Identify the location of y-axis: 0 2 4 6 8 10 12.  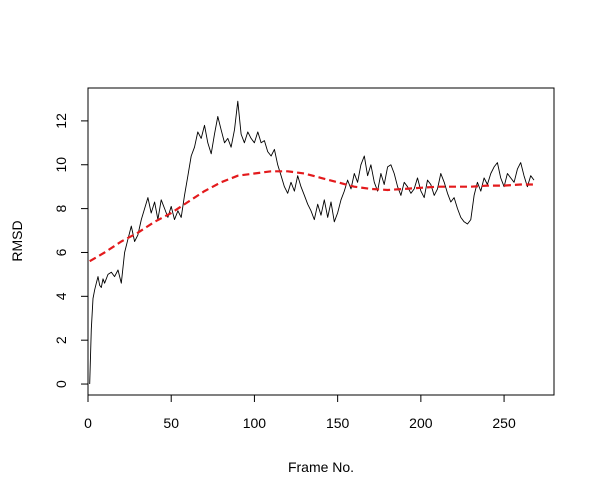
(71, 250).